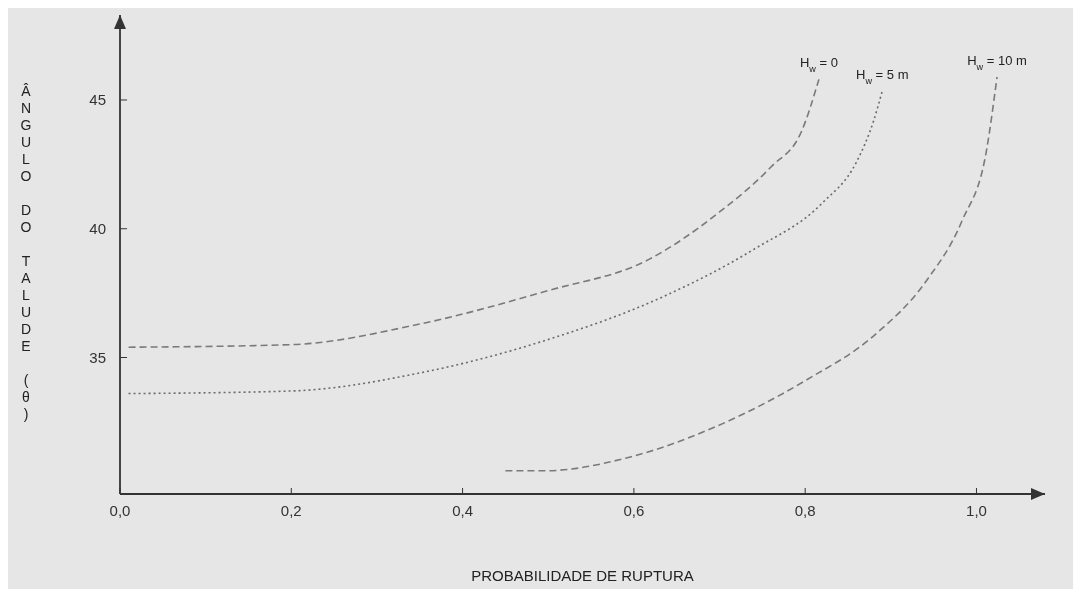  Describe the element at coordinates (97, 228) in the screenshot. I see `y-tick-label: 40` at that location.